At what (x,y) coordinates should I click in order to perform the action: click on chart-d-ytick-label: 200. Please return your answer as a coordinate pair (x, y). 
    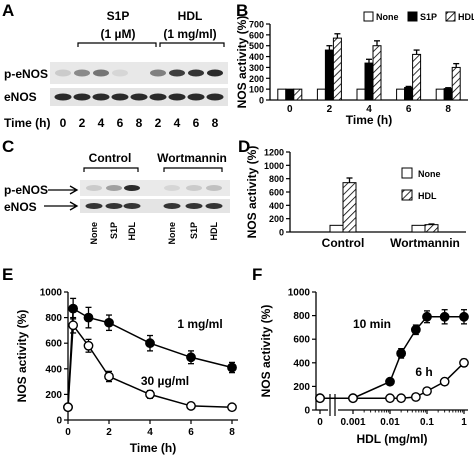
    Looking at the image, I should click on (276, 219).